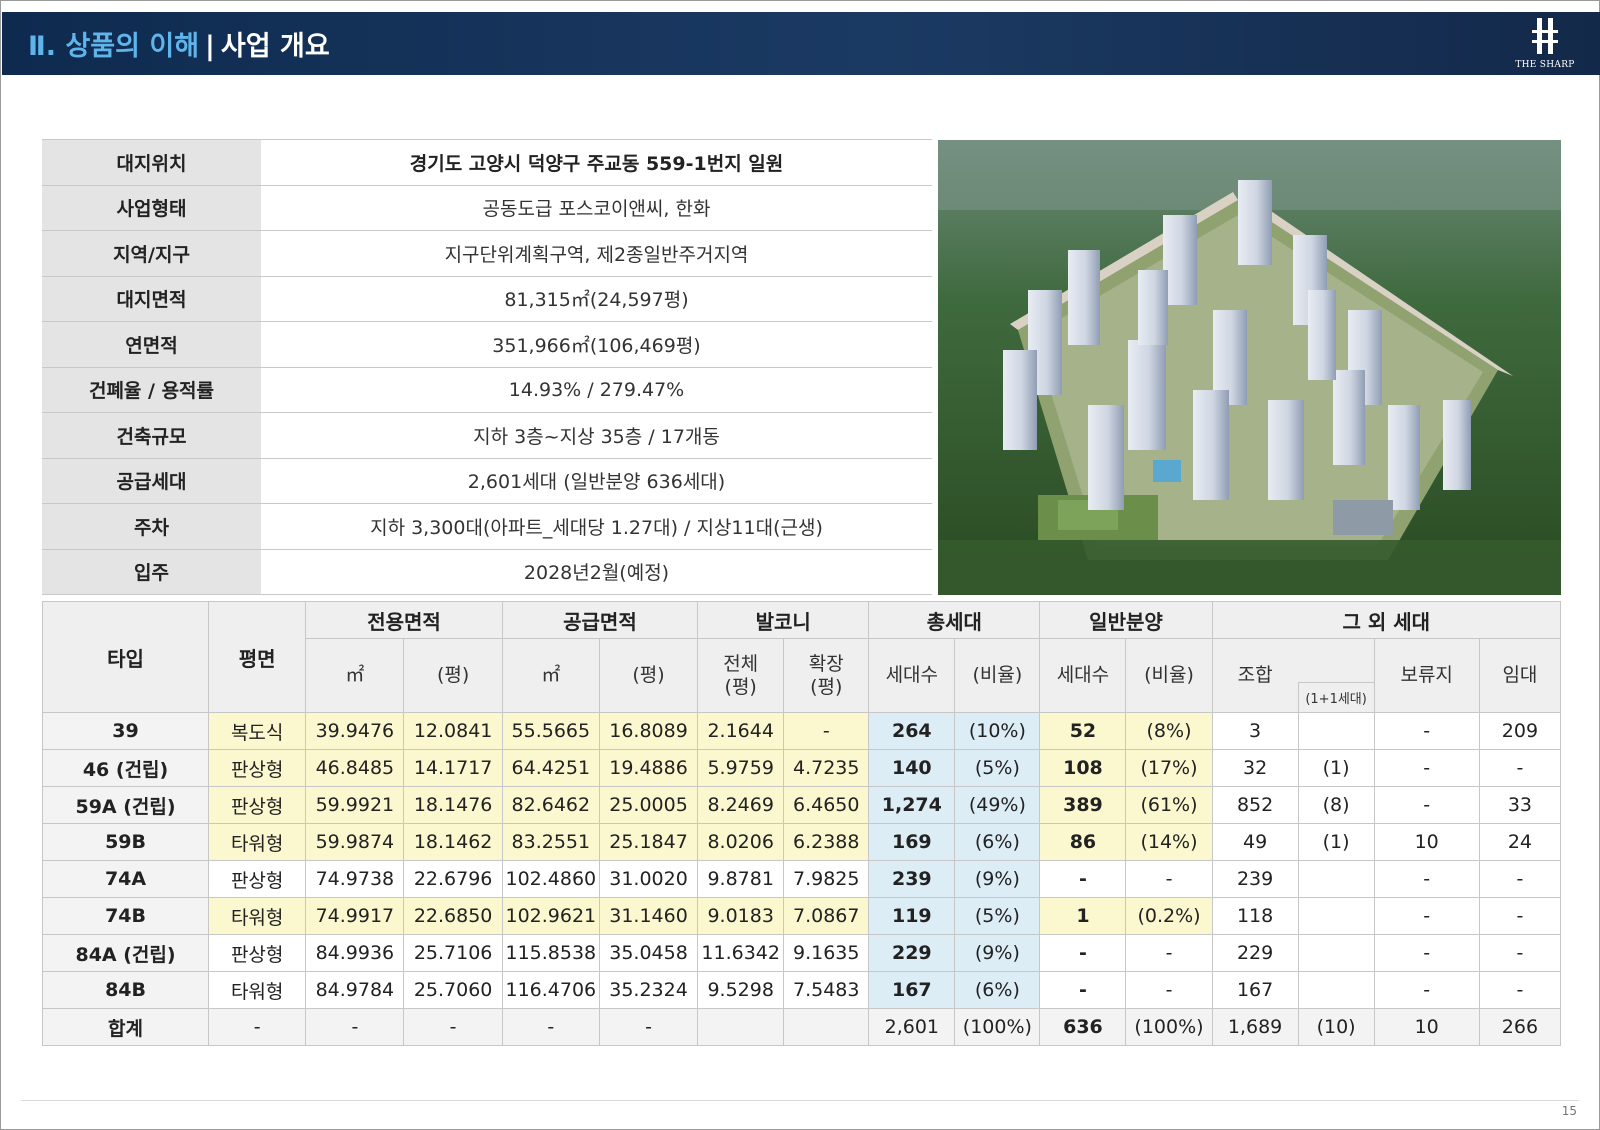 The width and height of the screenshot is (1600, 1130). What do you see at coordinates (912, 916) in the screenshot?
I see `cell-total: 119` at bounding box center [912, 916].